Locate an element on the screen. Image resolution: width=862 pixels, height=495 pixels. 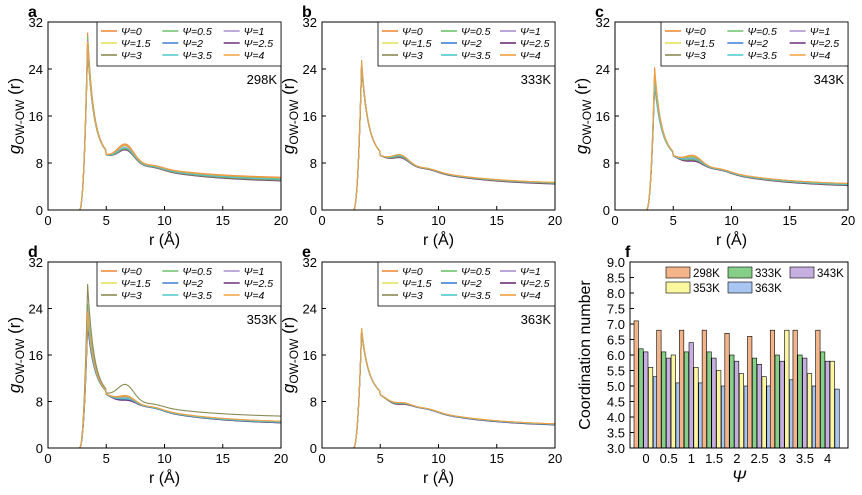
panel-label: f is located at coordinates (628, 252).